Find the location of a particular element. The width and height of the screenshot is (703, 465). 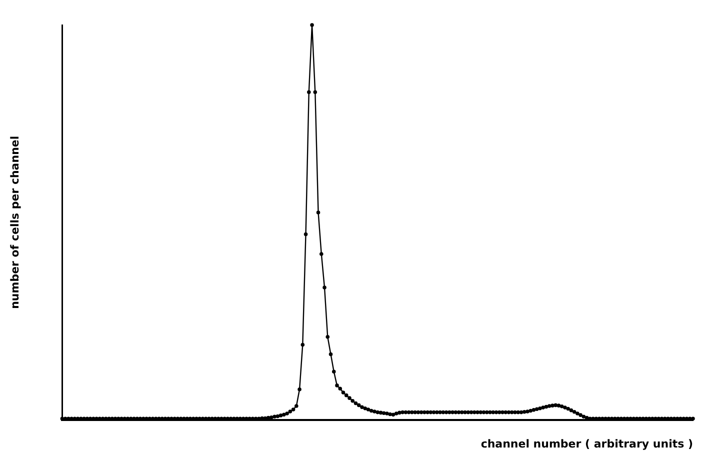

x-axis-title: channel number ( arbitrary units ) is located at coordinates (586, 443).